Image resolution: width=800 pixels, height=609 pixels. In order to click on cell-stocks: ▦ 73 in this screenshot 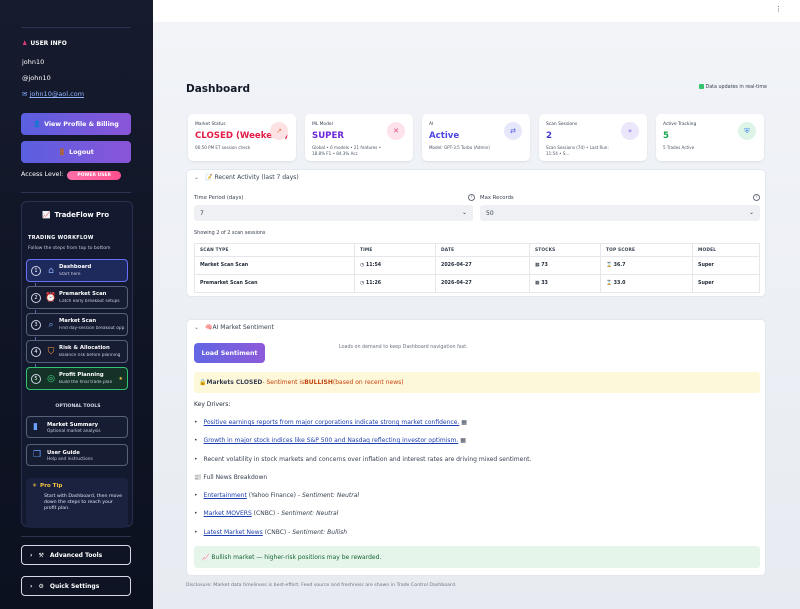, I will do `click(565, 265)`.